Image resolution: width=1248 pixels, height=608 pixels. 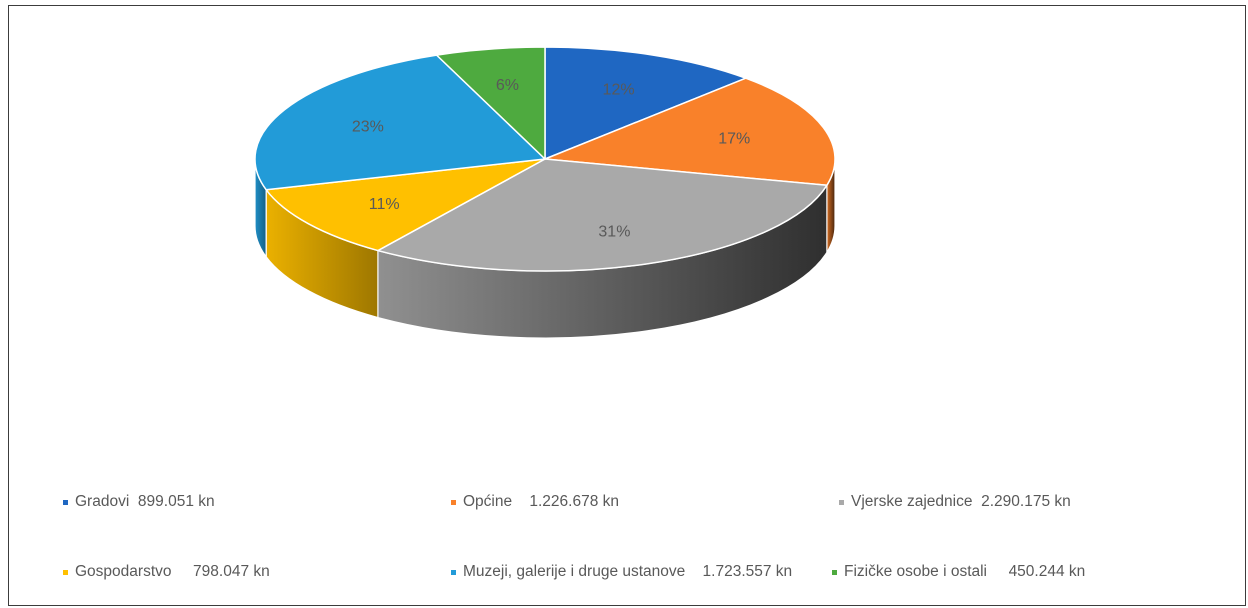 I want to click on legend-swatch-opcine, so click(x=453, y=502).